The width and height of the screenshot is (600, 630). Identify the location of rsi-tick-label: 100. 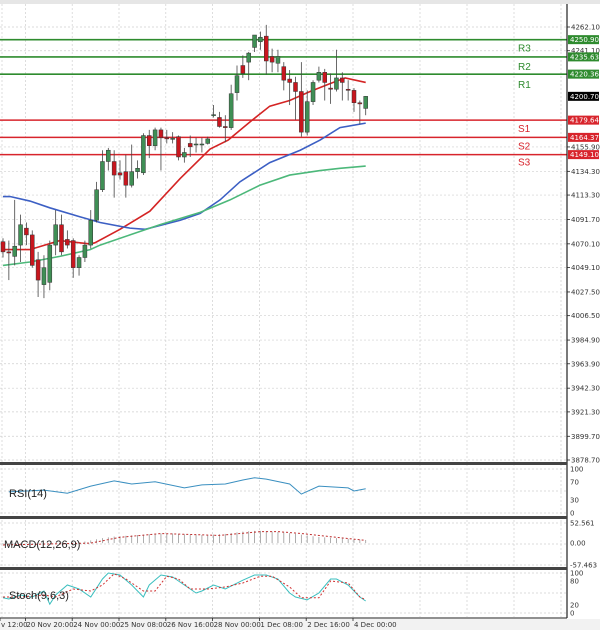
(576, 470).